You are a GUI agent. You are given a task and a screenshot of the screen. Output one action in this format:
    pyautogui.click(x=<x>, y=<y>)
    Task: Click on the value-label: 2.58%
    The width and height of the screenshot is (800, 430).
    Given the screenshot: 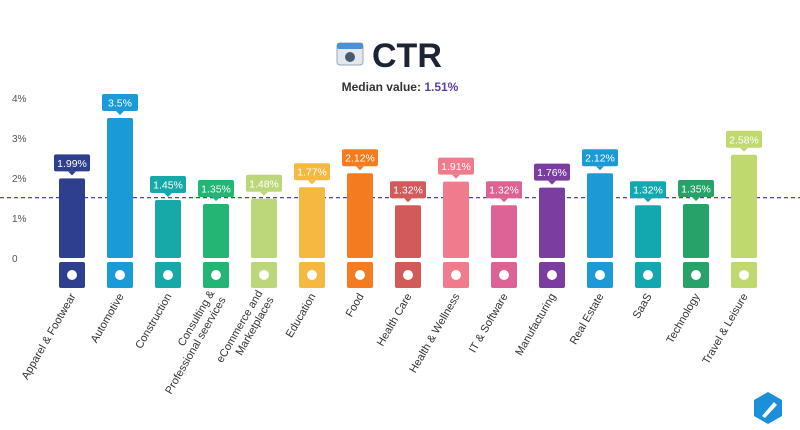 What is the action you would take?
    pyautogui.click(x=744, y=140)
    